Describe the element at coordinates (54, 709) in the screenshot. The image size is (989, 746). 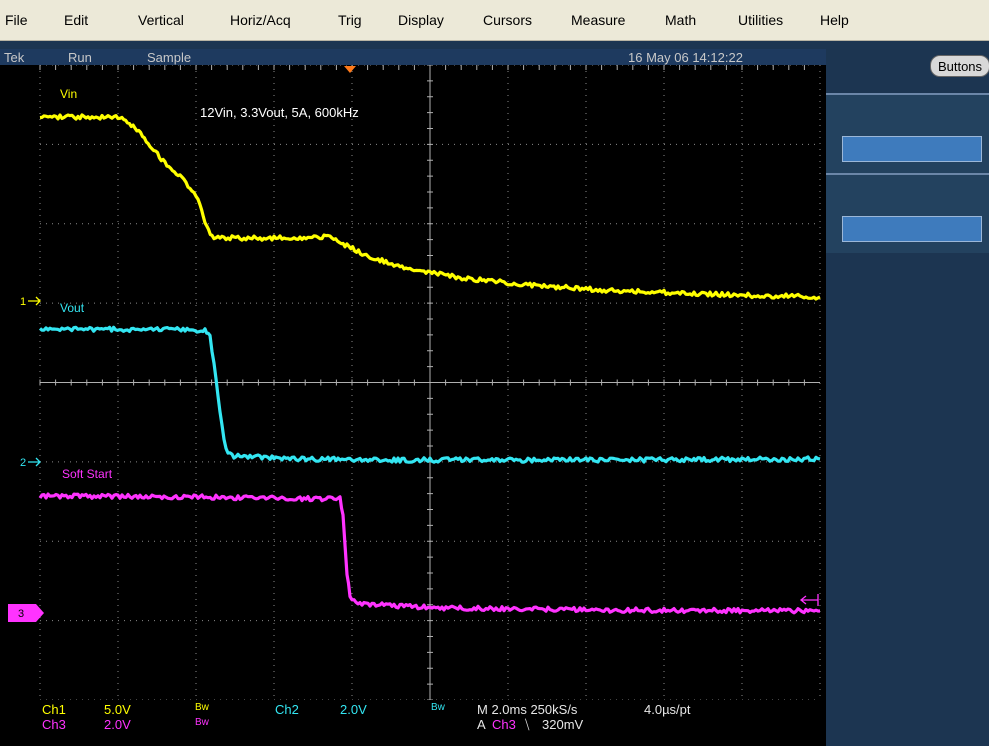
I see `ch1-name: Ch1` at that location.